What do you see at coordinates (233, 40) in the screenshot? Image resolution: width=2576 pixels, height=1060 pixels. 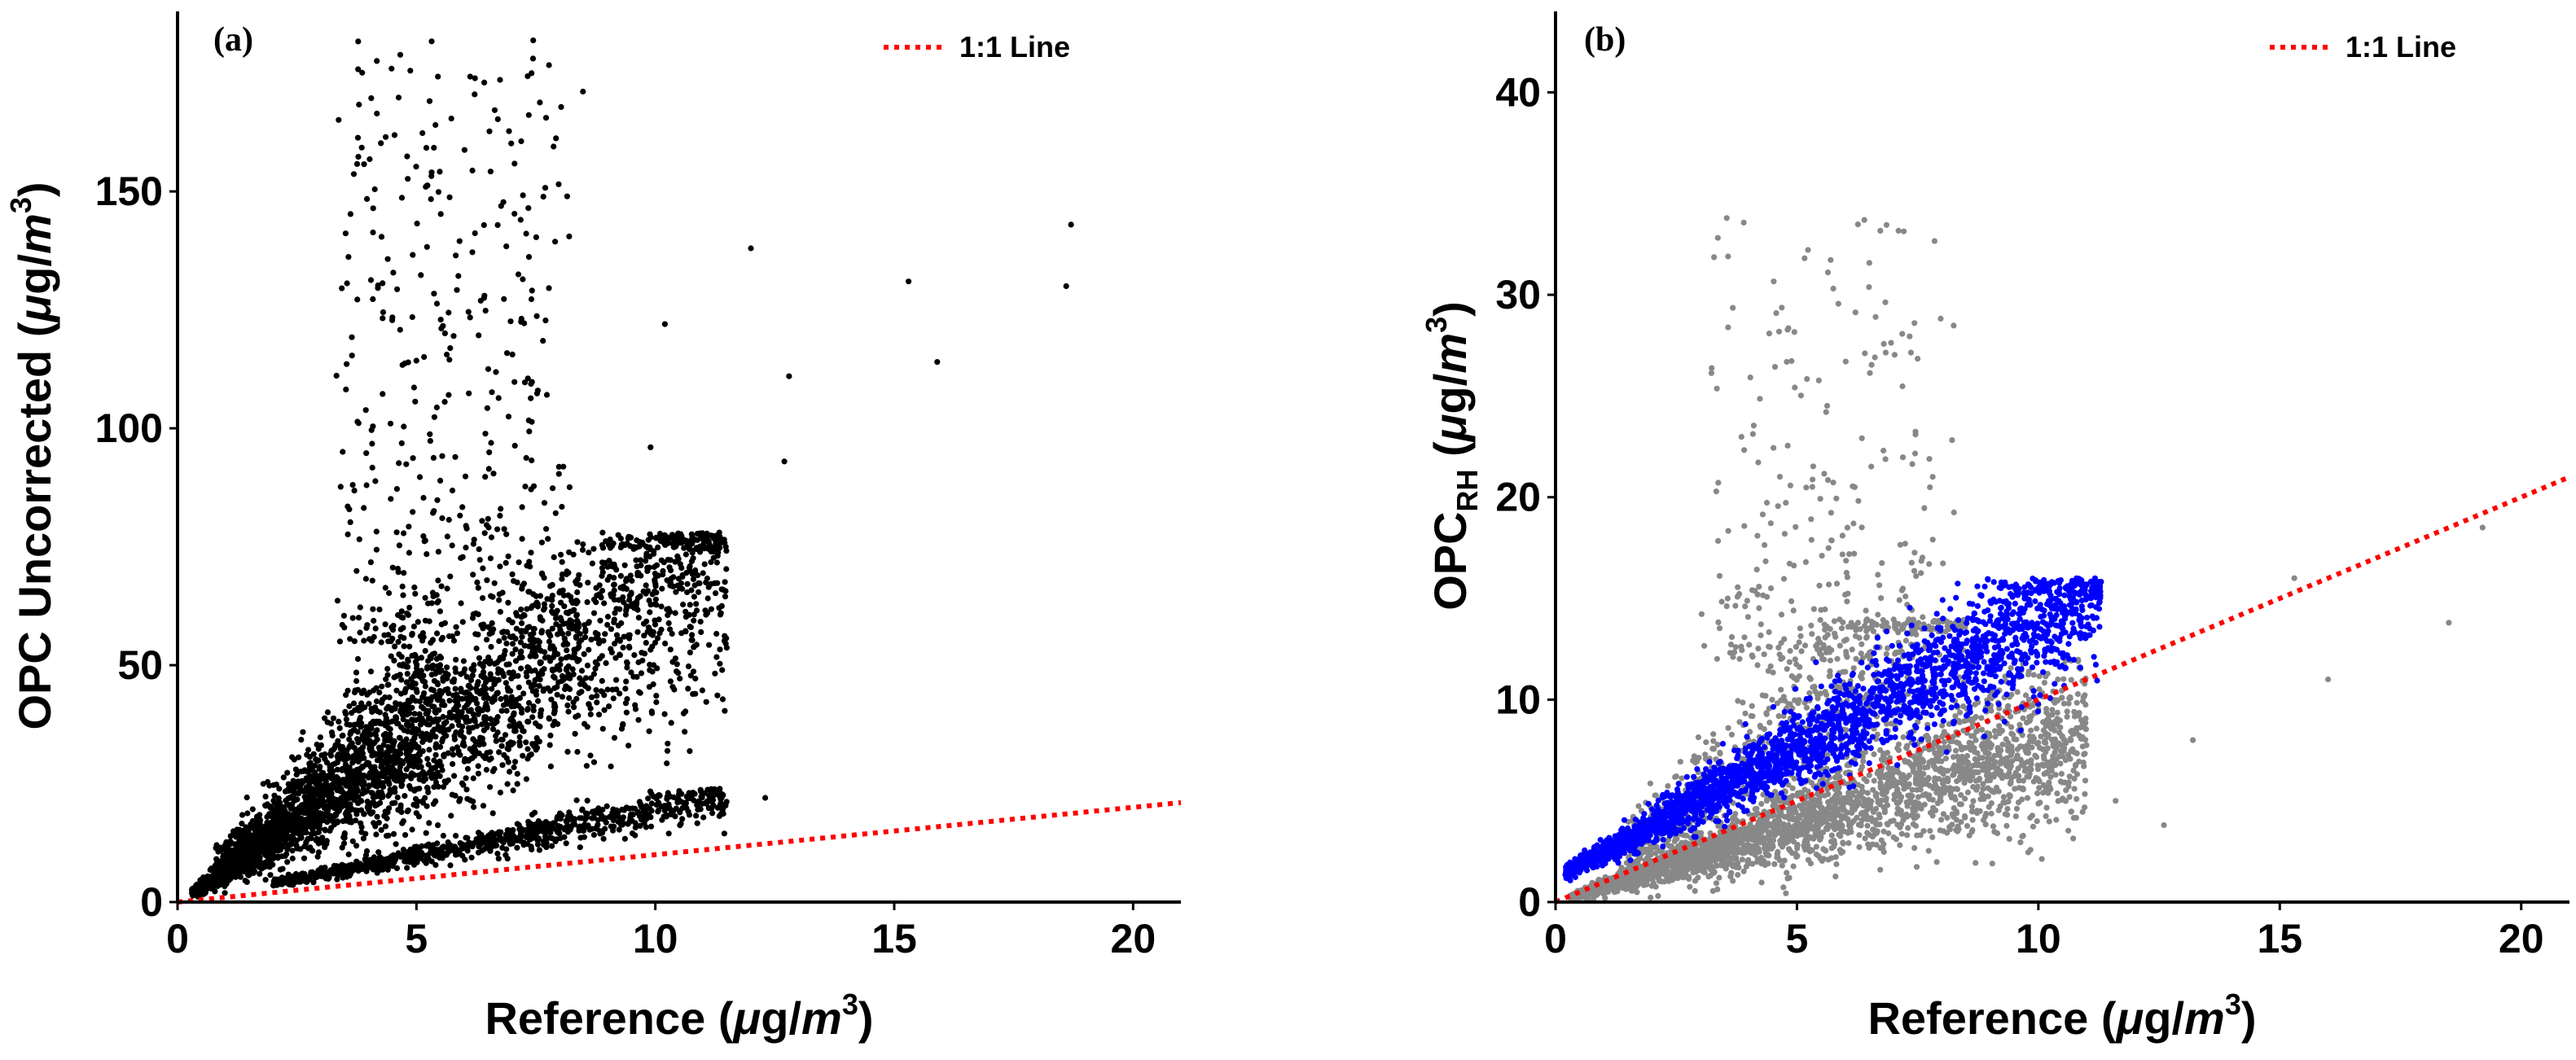 I see `panel-a-label: (a)` at bounding box center [233, 40].